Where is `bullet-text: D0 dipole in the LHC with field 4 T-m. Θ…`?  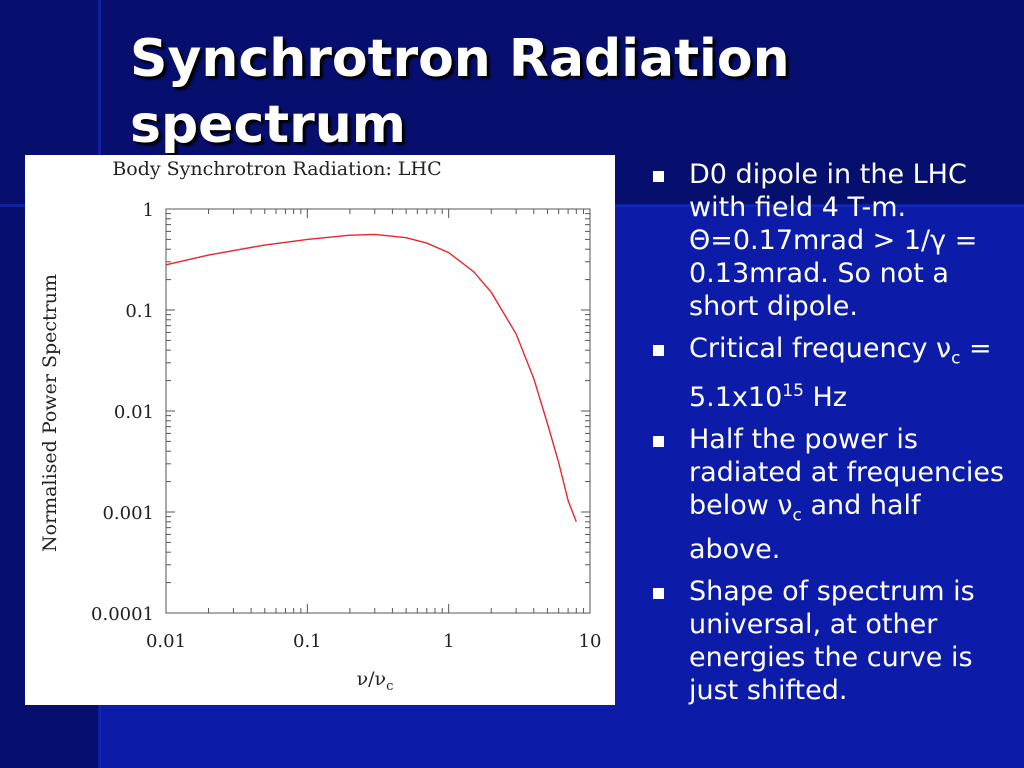 bullet-text: D0 dipole in the LHC with field 4 T-m. Θ… is located at coordinates (833, 240).